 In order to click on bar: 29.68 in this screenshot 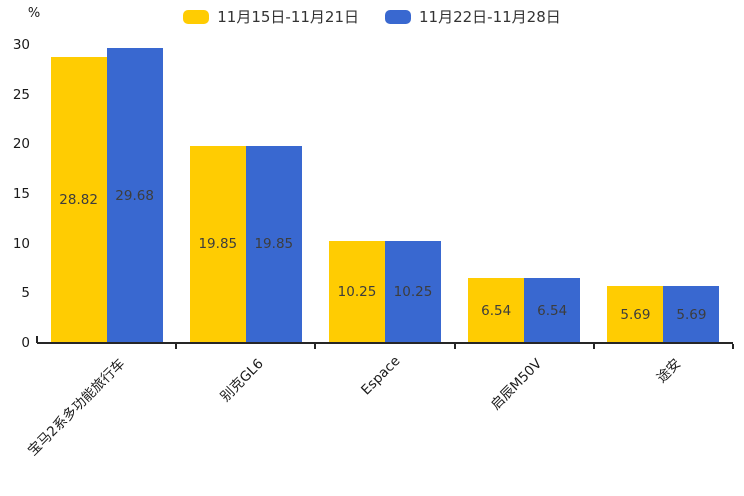, I will do `click(134, 195)`.